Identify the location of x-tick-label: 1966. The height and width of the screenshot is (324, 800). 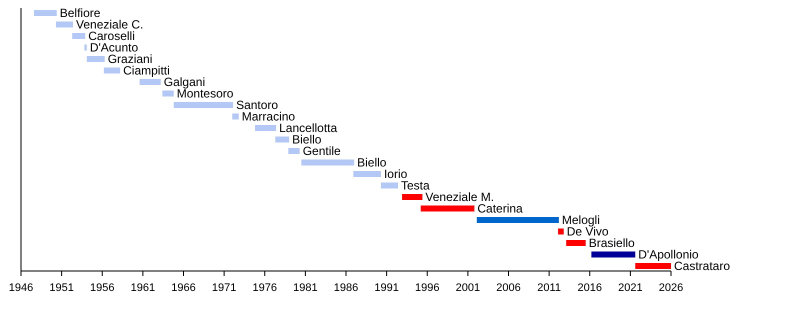
(183, 288).